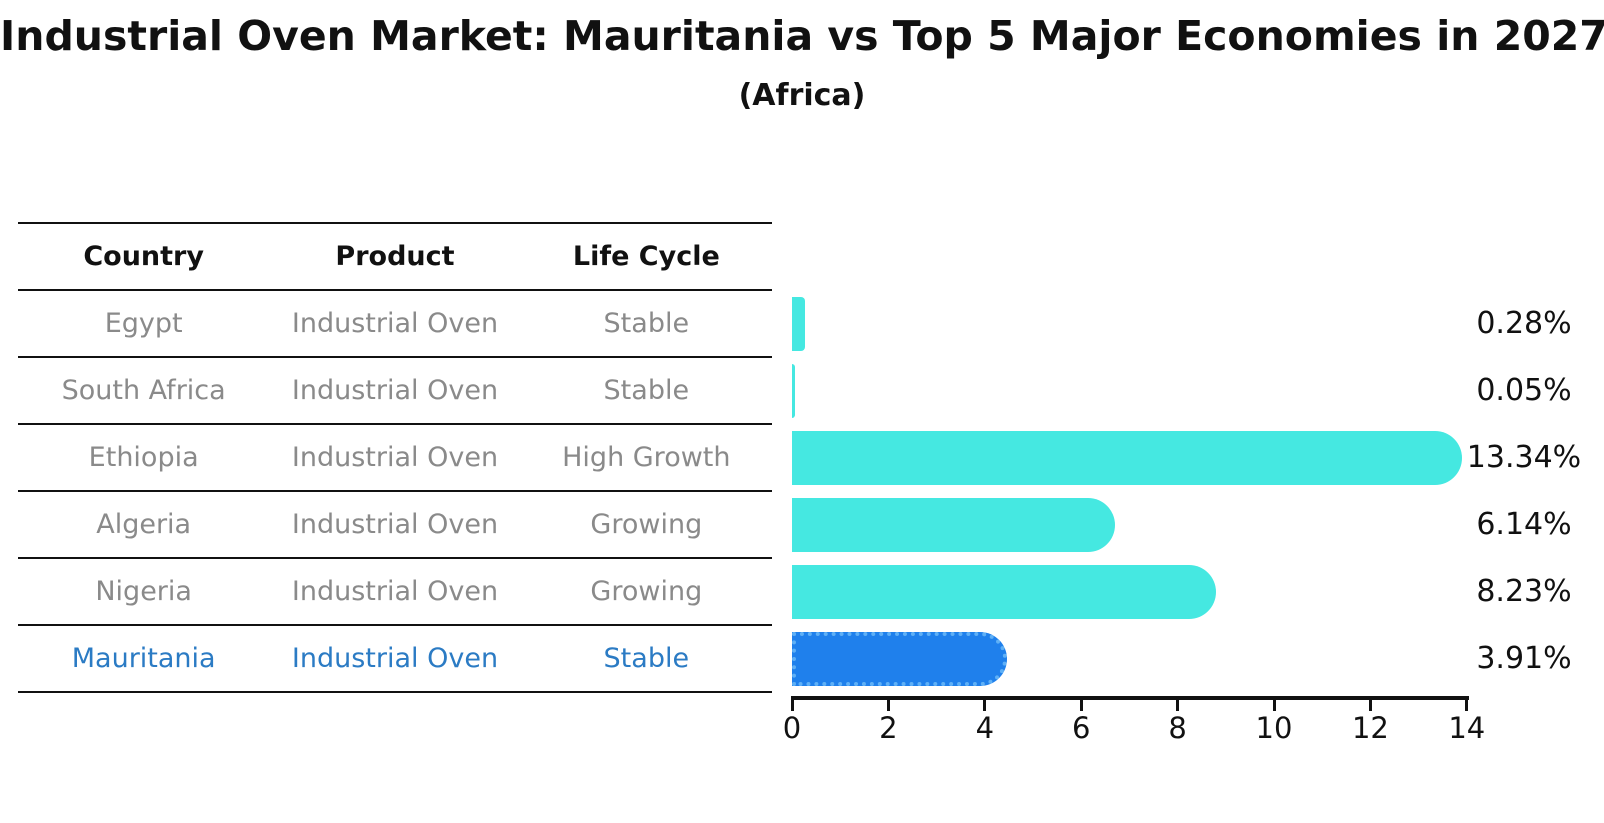 The image size is (1604, 823). I want to click on table-cell-country: Egypt, so click(143, 323).